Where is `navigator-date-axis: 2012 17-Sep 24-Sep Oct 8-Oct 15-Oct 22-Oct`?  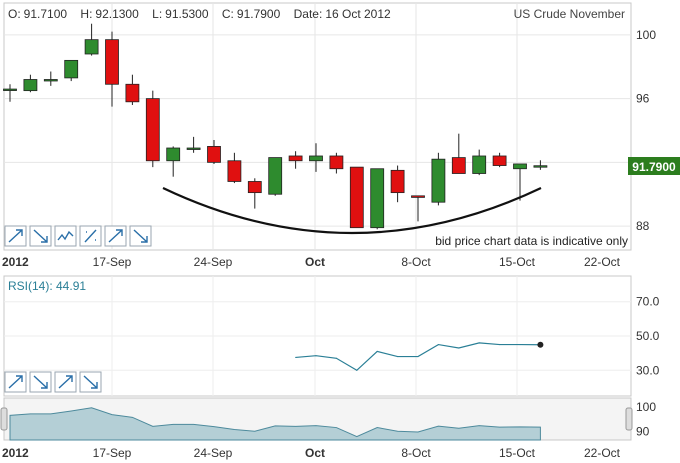
navigator-date-axis: 2012 17-Sep 24-Sep Oct 8-Oct 15-Oct 22-Oct is located at coordinates (311, 453).